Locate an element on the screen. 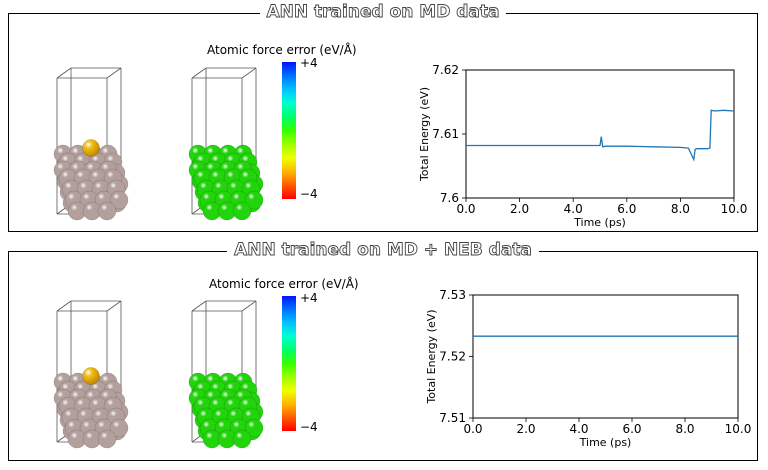 This screenshot has width=768, height=470. y-tick-label: 7.51 is located at coordinates (452, 418).